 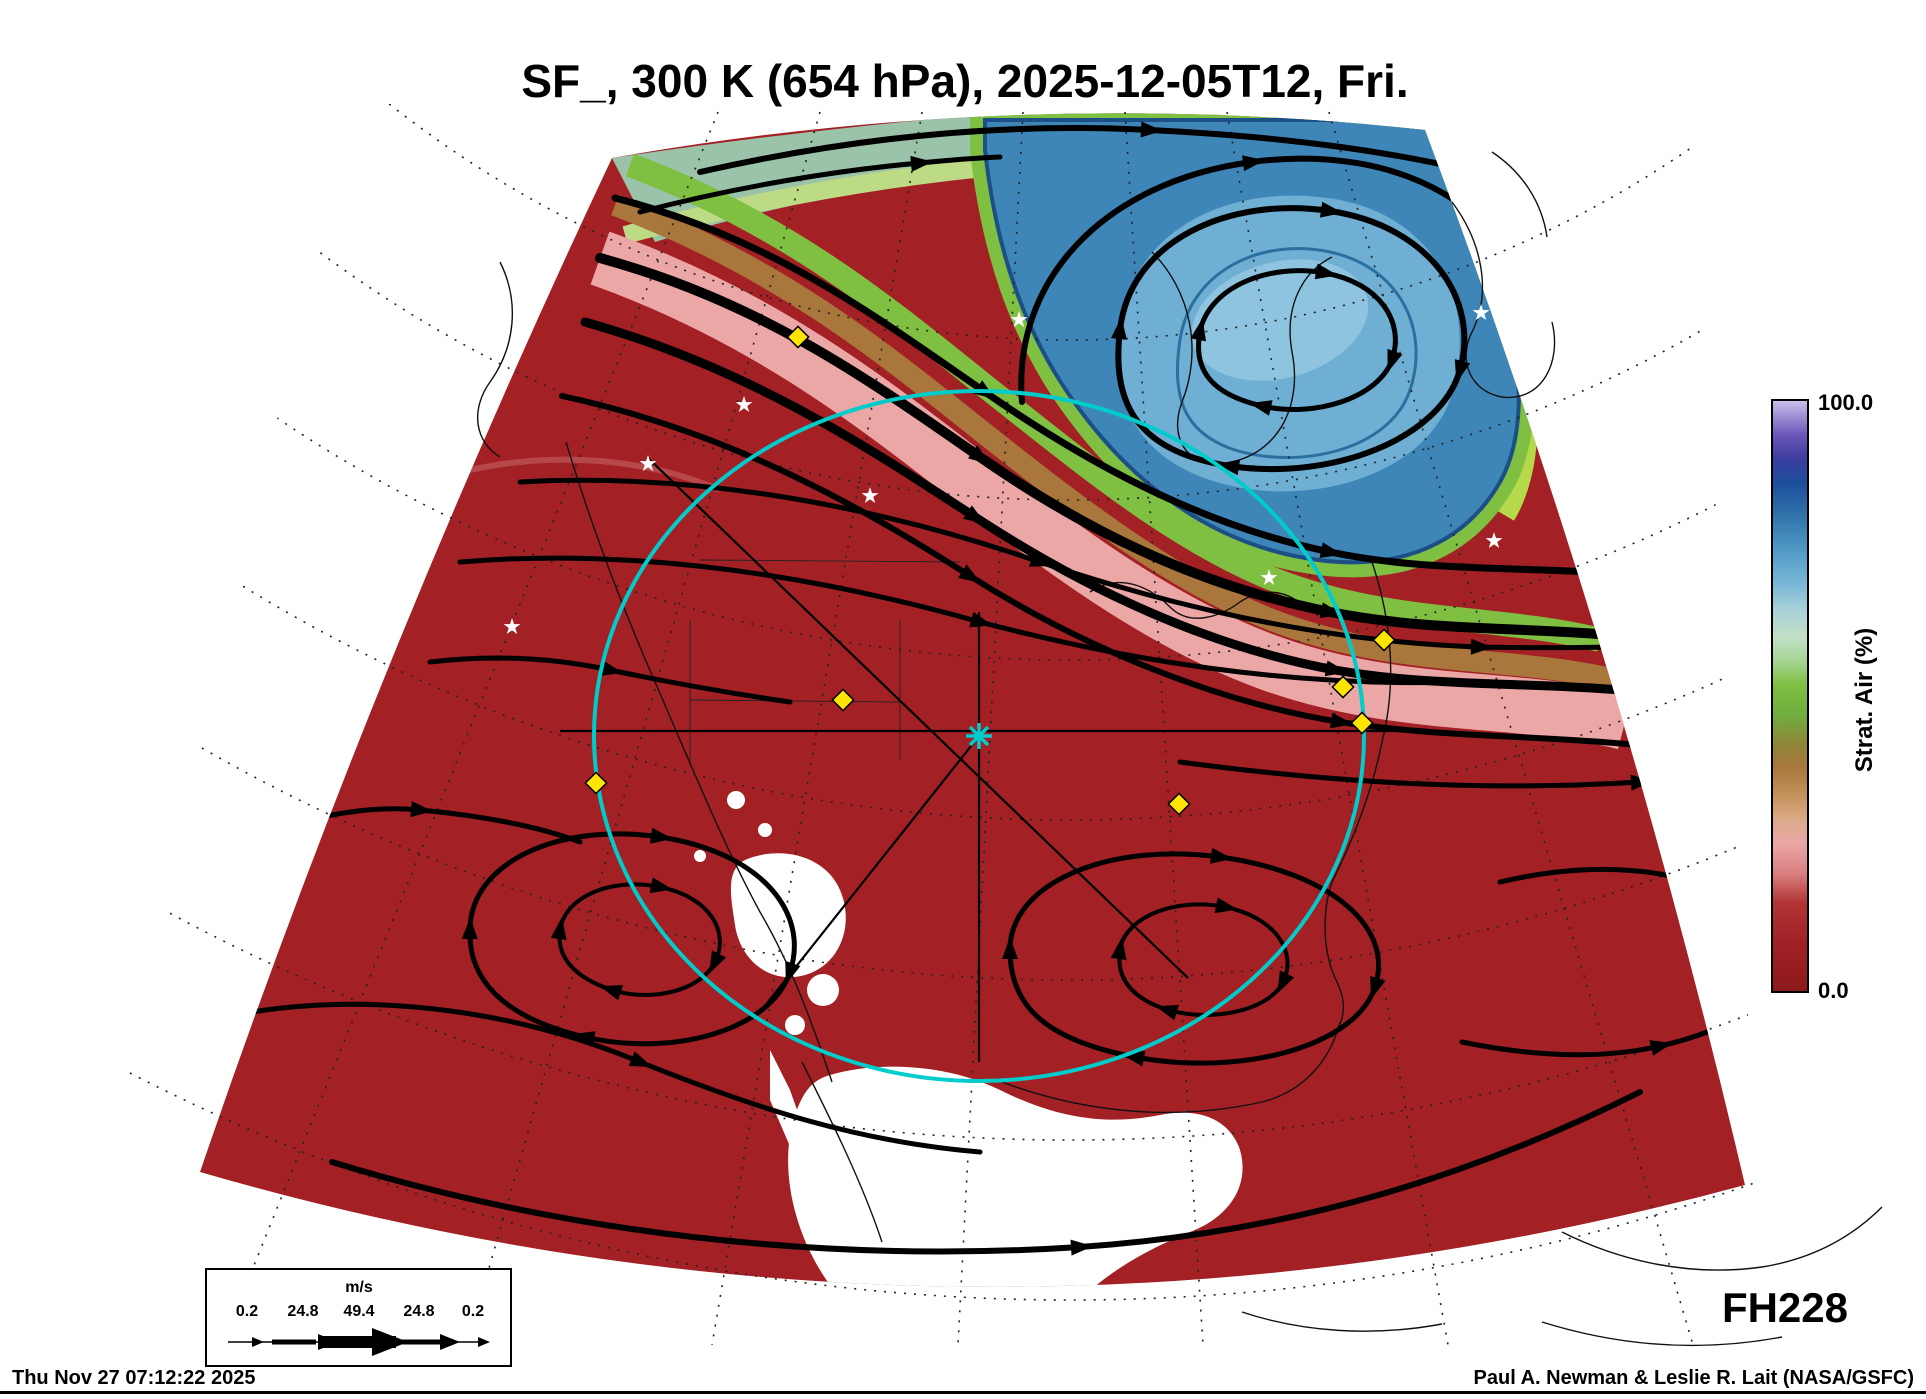 I want to click on wind-scale-box, so click(x=358, y=1317).